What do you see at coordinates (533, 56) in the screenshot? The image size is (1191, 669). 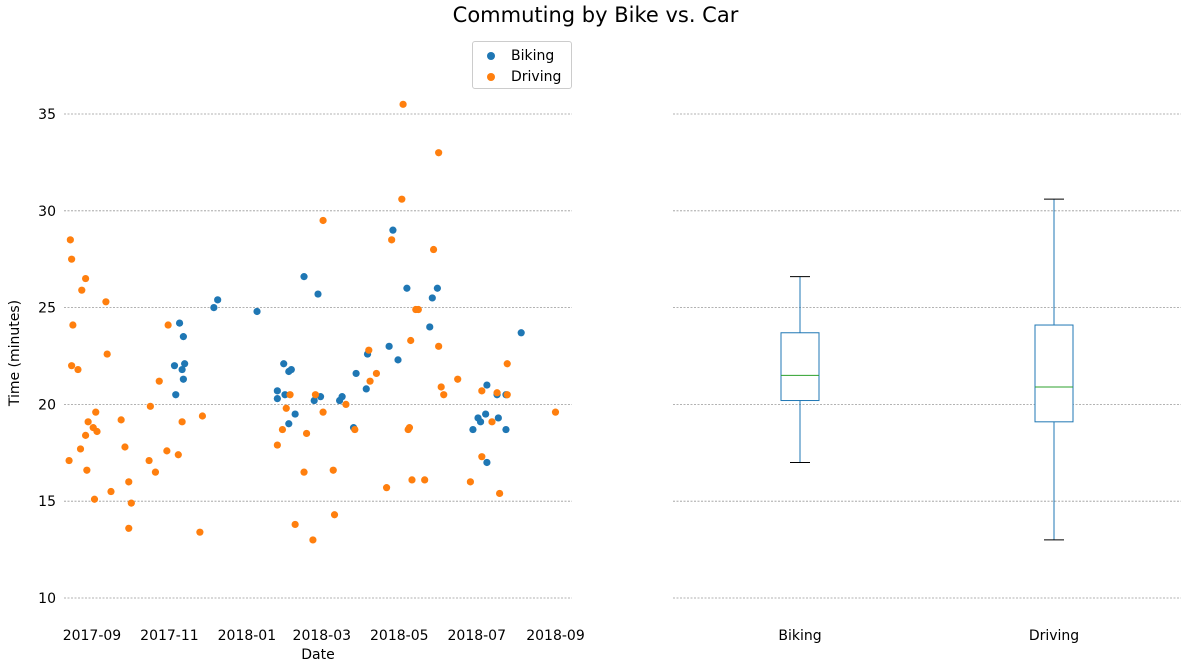 I see `legend-label-biking: Biking` at bounding box center [533, 56].